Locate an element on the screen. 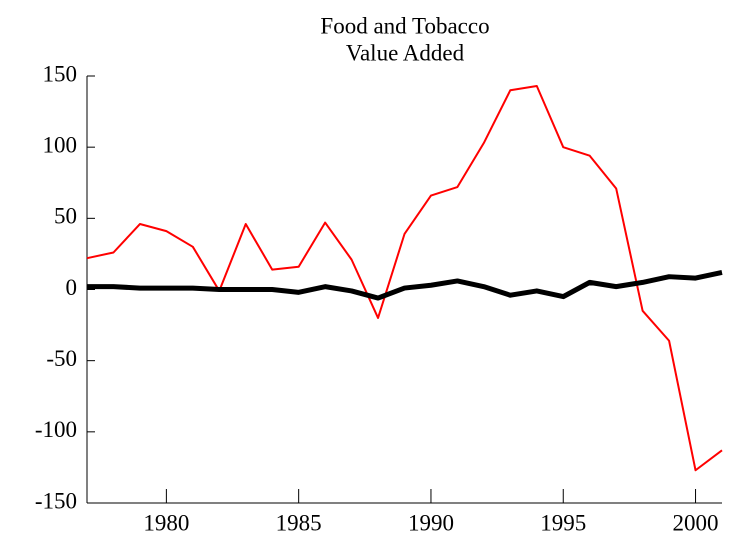  y-tick-label: 100 is located at coordinates (60, 144).